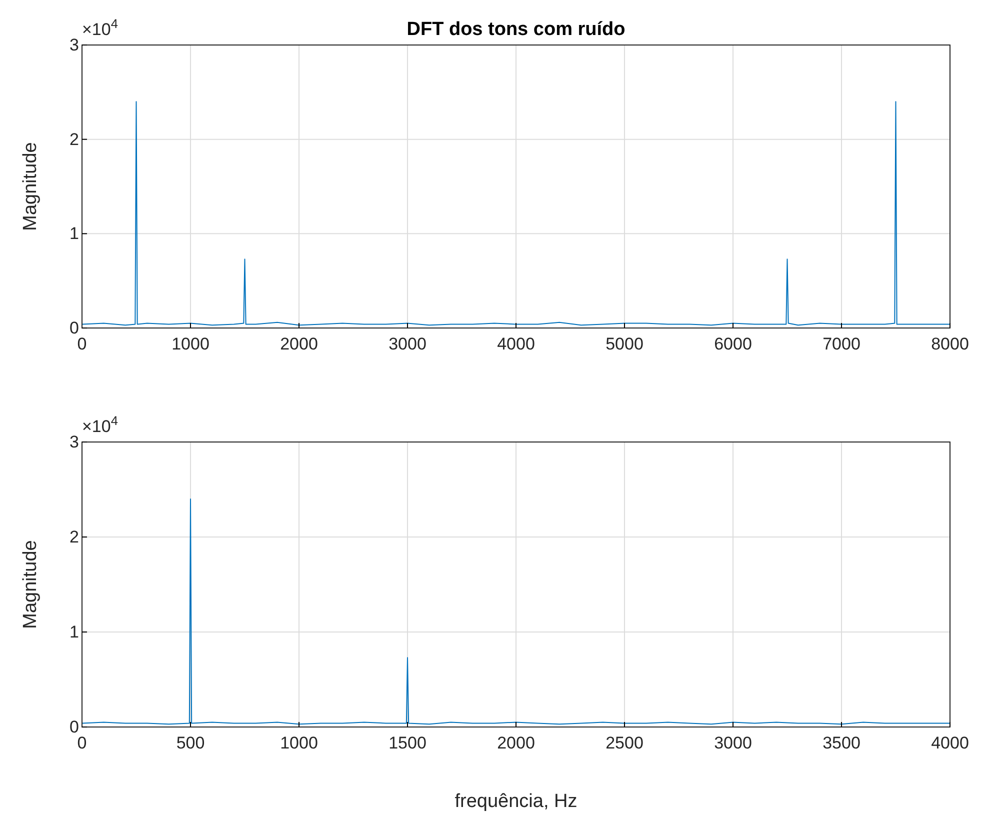 This screenshot has height=813, width=992. I want to click on x-tick-label: 3500, so click(841, 743).